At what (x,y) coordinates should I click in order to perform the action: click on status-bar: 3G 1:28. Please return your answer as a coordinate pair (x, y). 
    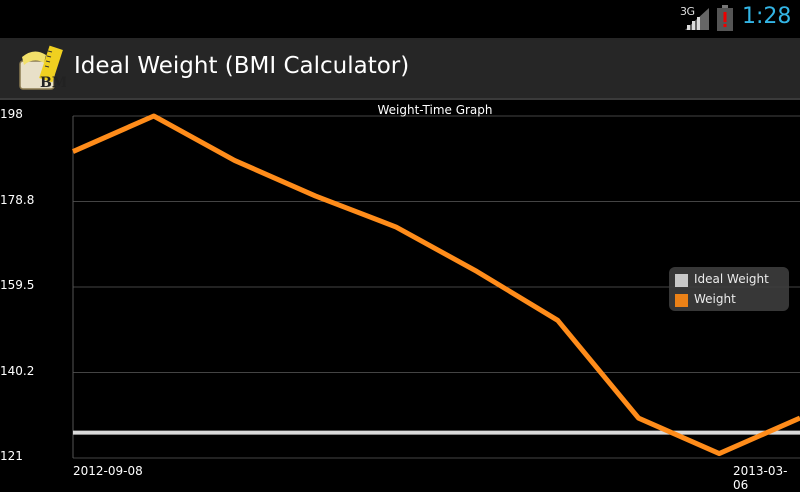
    Looking at the image, I should click on (400, 19).